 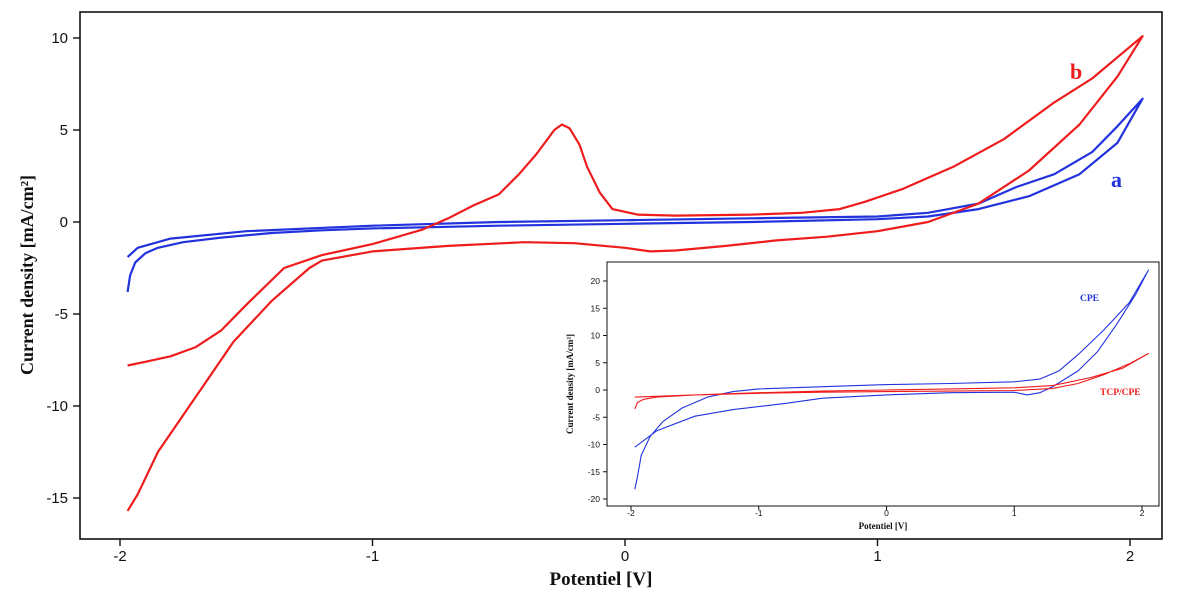 I want to click on inset-x-axis-title: Potentiel [V], so click(x=883, y=526).